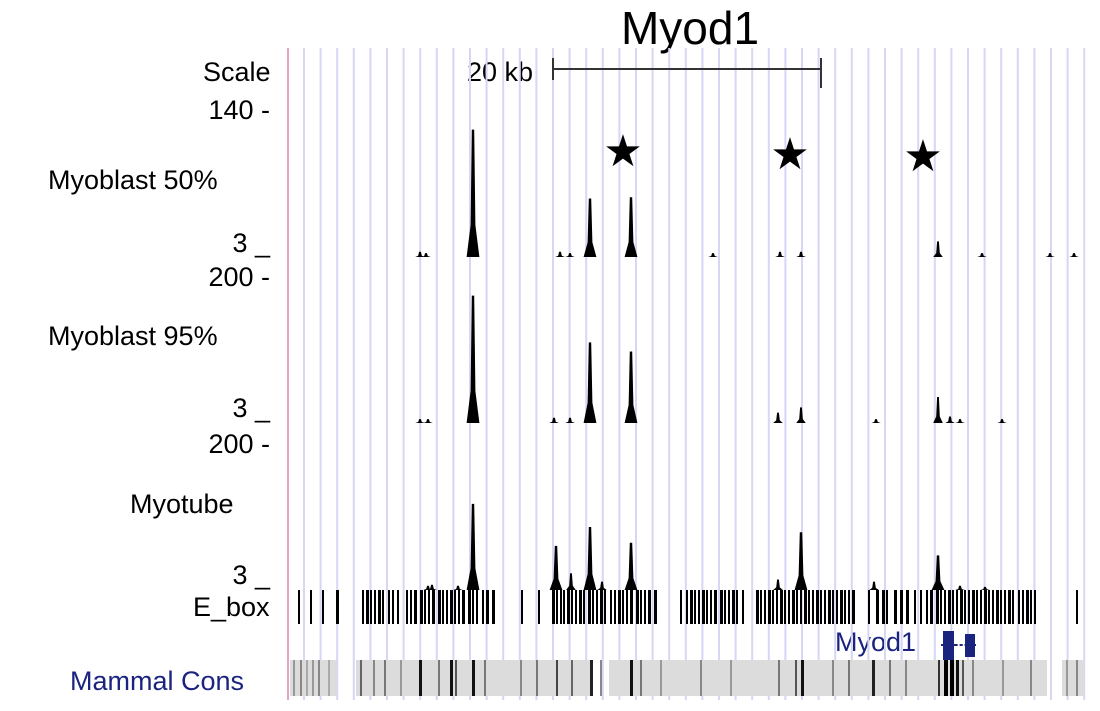 This screenshot has height=711, width=1100. What do you see at coordinates (688, 607) in the screenshot?
I see `ebox-track` at bounding box center [688, 607].